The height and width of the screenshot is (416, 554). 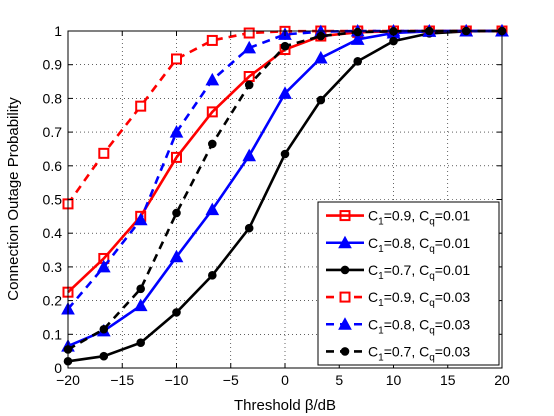 What do you see at coordinates (285, 405) in the screenshot?
I see `x-axis-label: Threshold β/dB` at bounding box center [285, 405].